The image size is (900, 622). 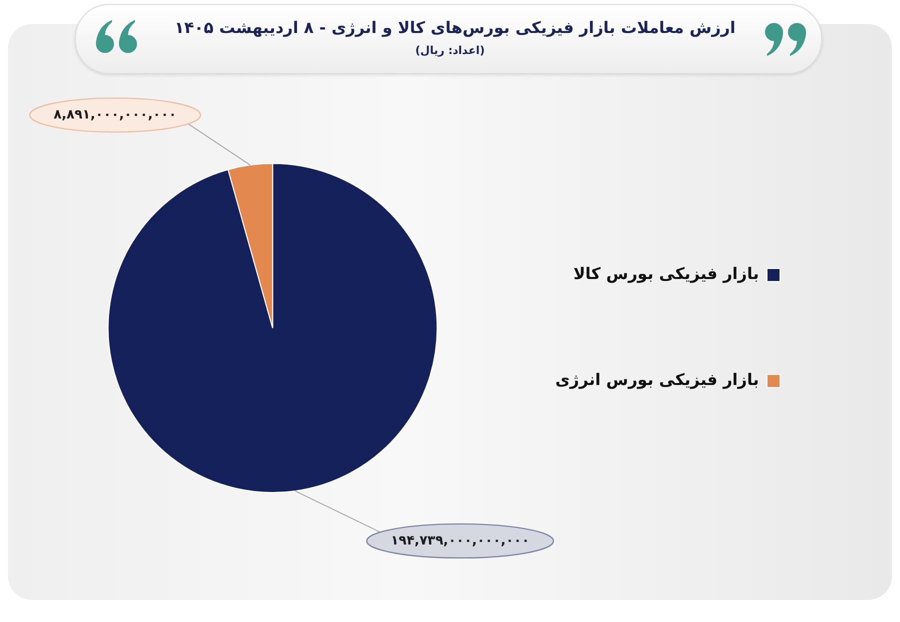 What do you see at coordinates (460, 540) in the screenshot?
I see `data-label: ۱۹۴,۷۳۹,۰۰۰,۰۰۰,۰۰۰` at bounding box center [460, 540].